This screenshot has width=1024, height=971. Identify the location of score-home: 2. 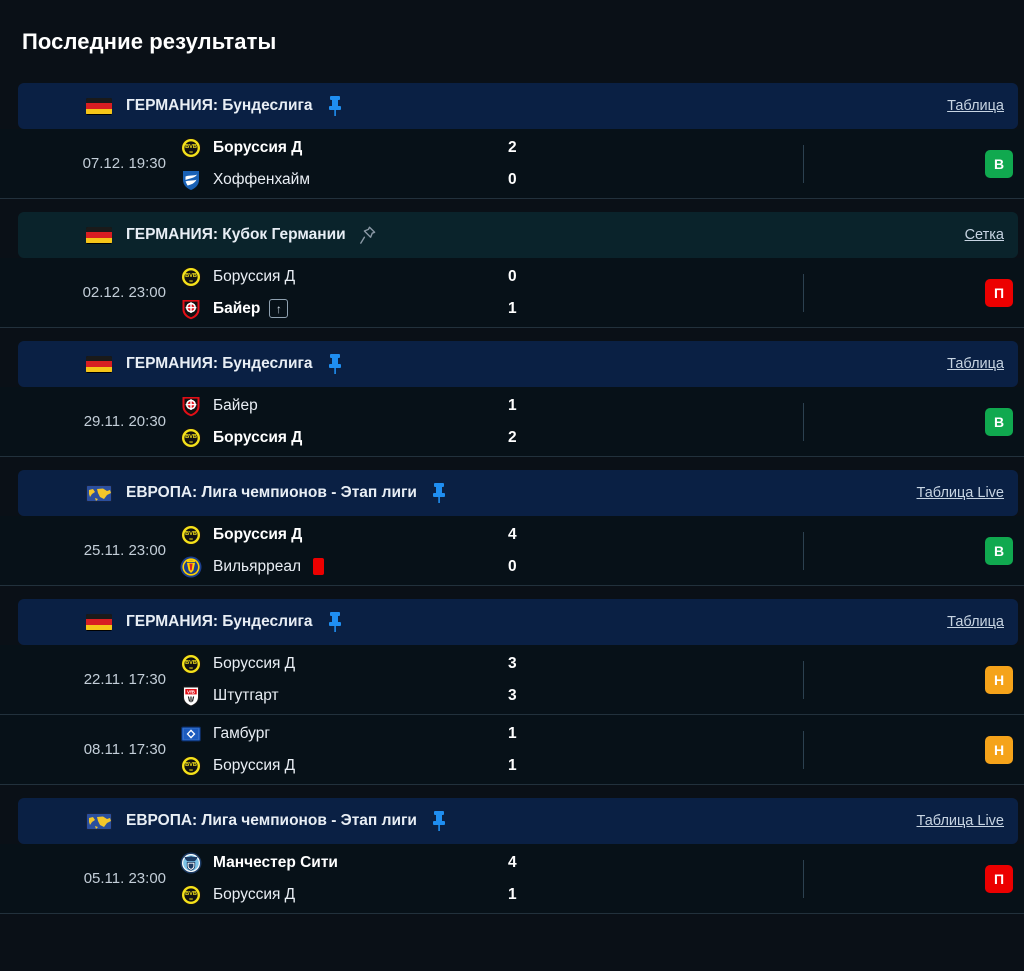
(512, 147).